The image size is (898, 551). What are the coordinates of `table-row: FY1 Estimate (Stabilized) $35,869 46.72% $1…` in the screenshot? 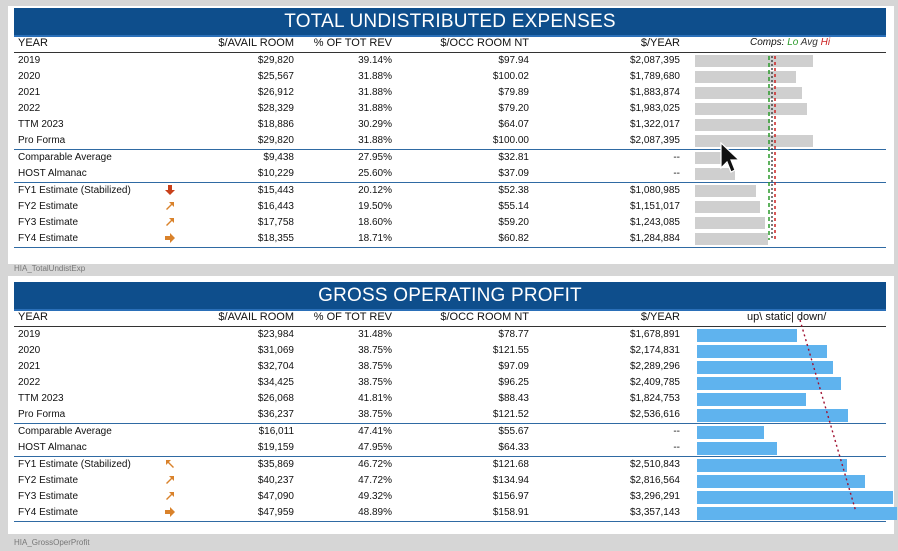 It's located at (450, 464).